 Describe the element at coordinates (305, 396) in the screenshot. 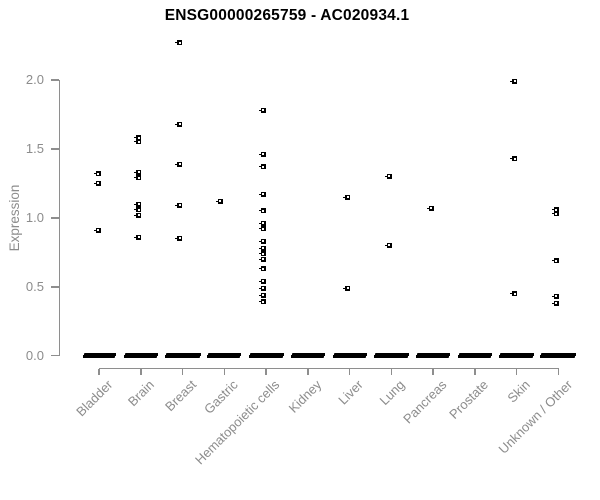

I see `x-axis-tick-label: Kidney` at that location.